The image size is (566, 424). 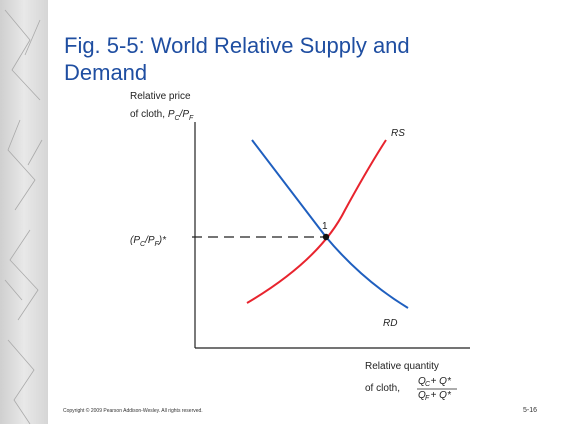 I want to click on eq-text: (P, so click(x=135, y=240).